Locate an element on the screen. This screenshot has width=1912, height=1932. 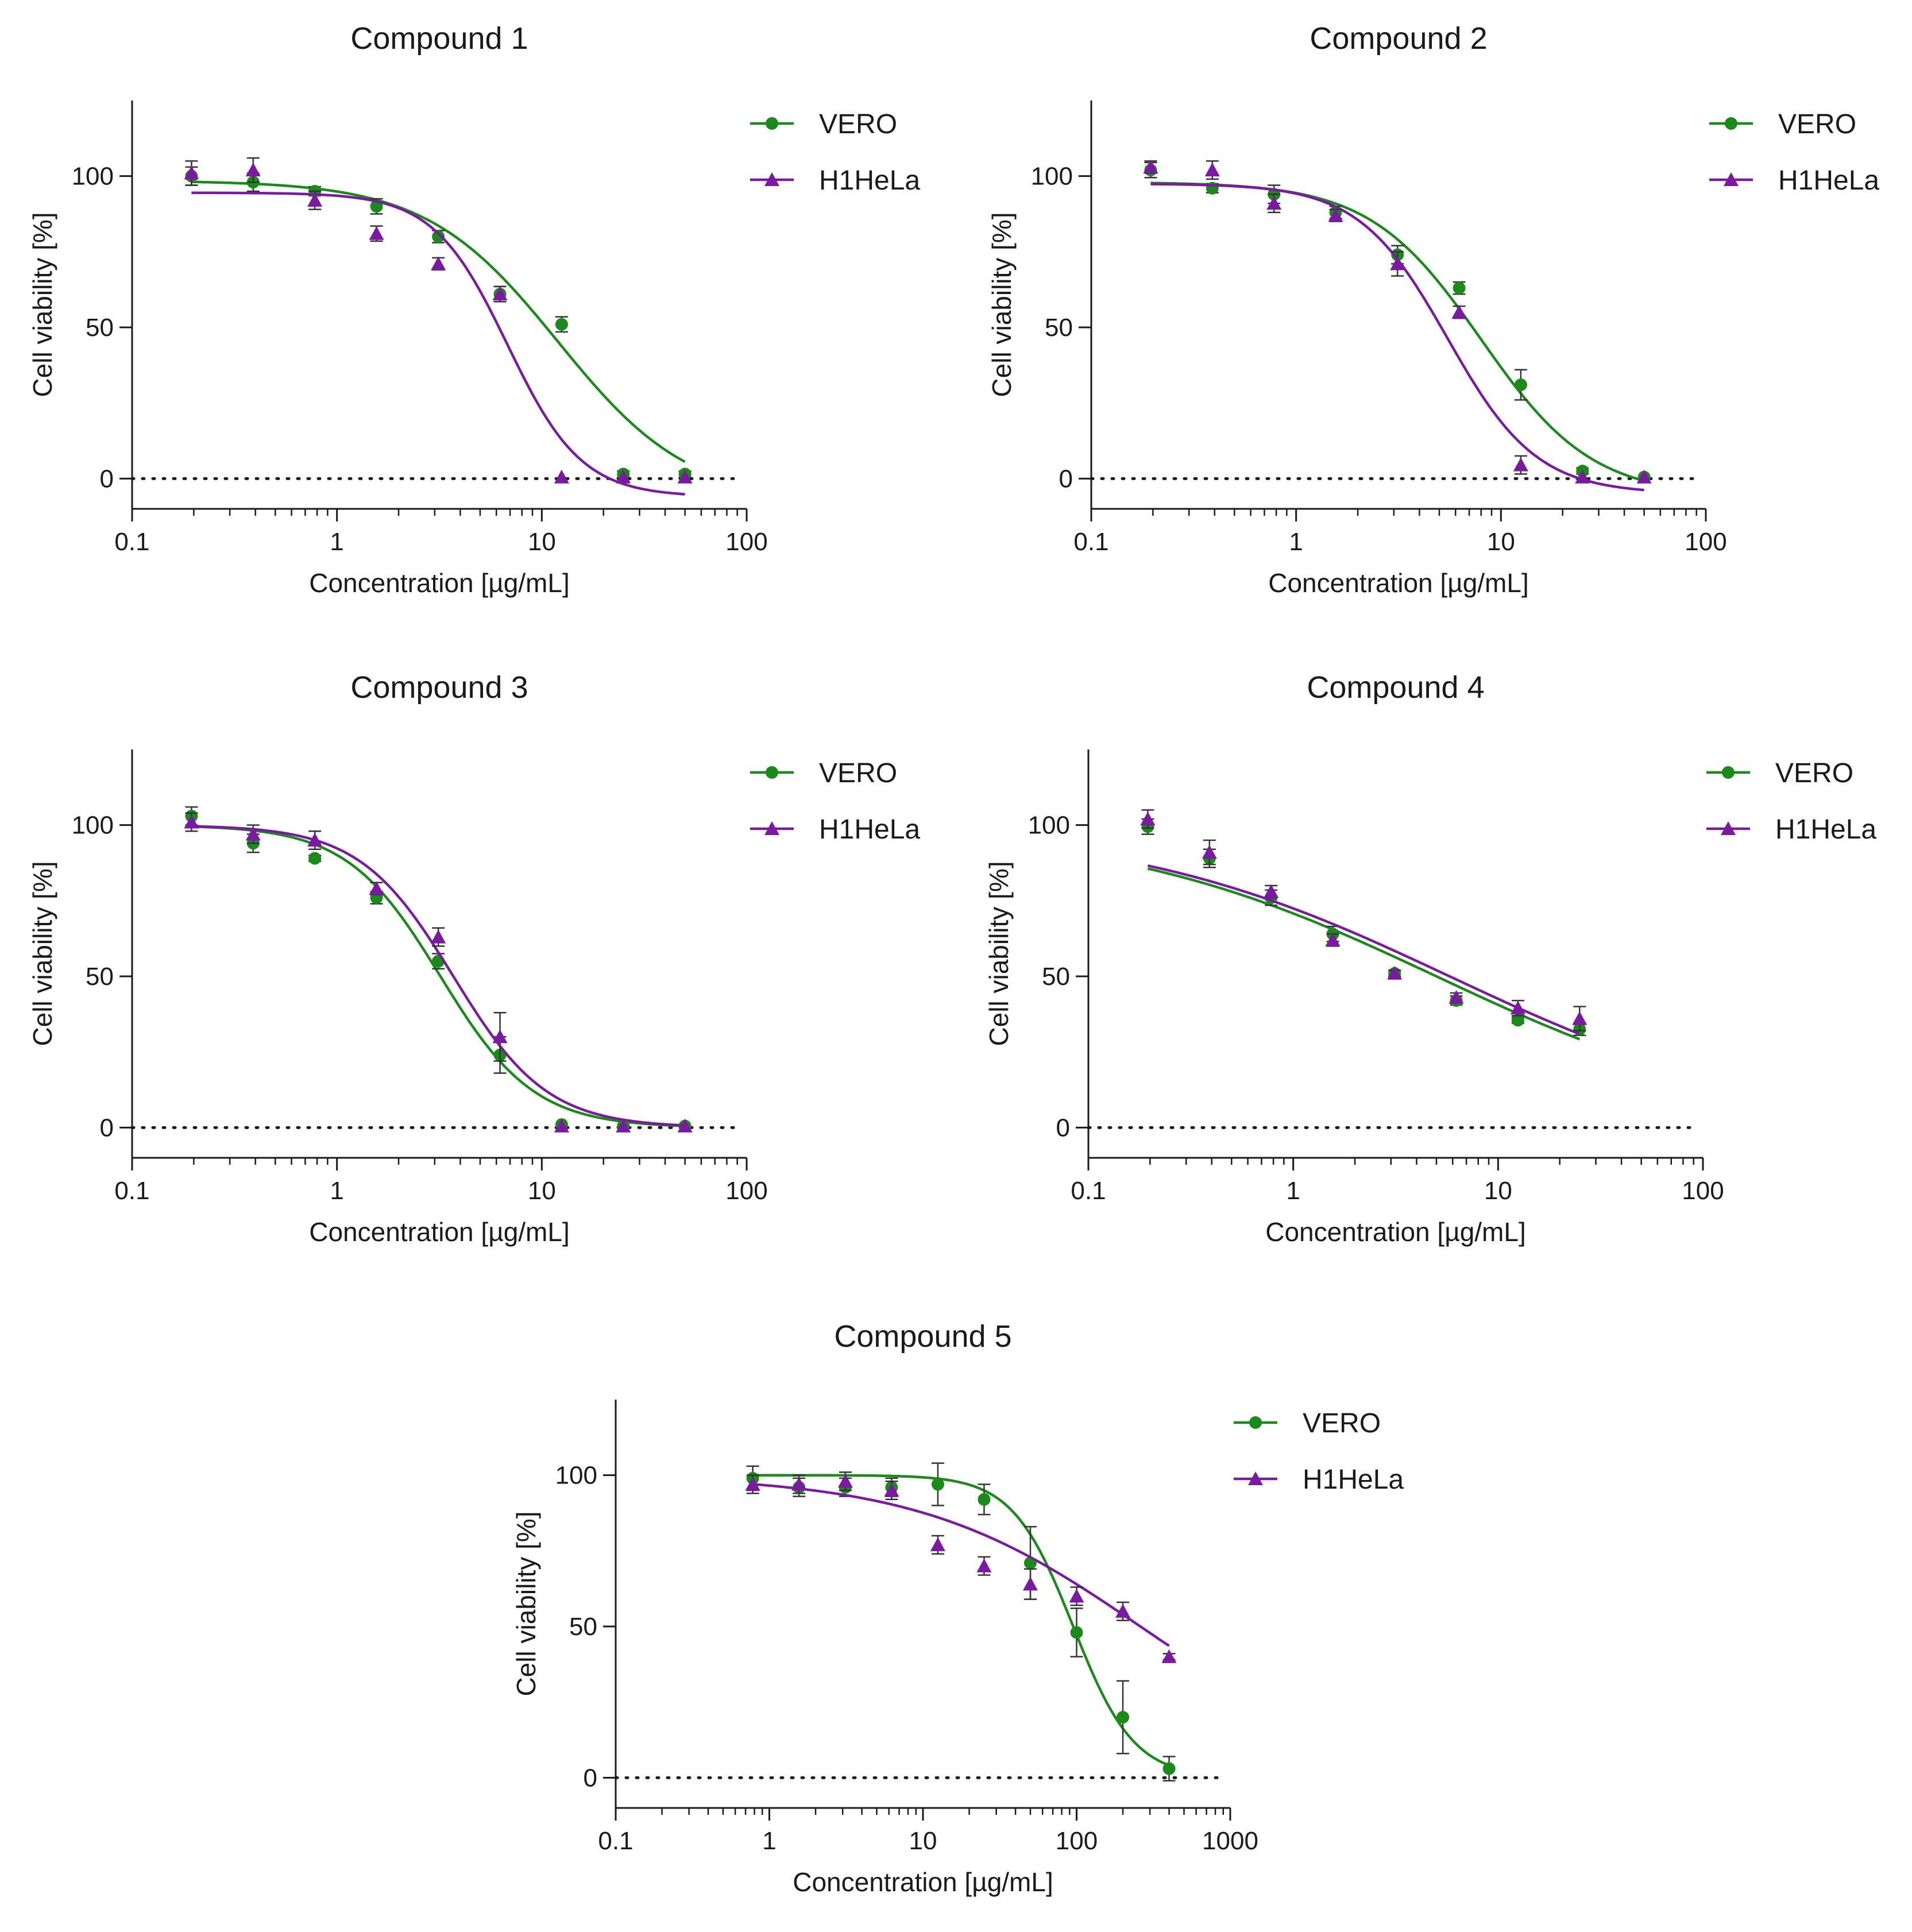
chart-title: Compound 4 is located at coordinates (1395, 687).